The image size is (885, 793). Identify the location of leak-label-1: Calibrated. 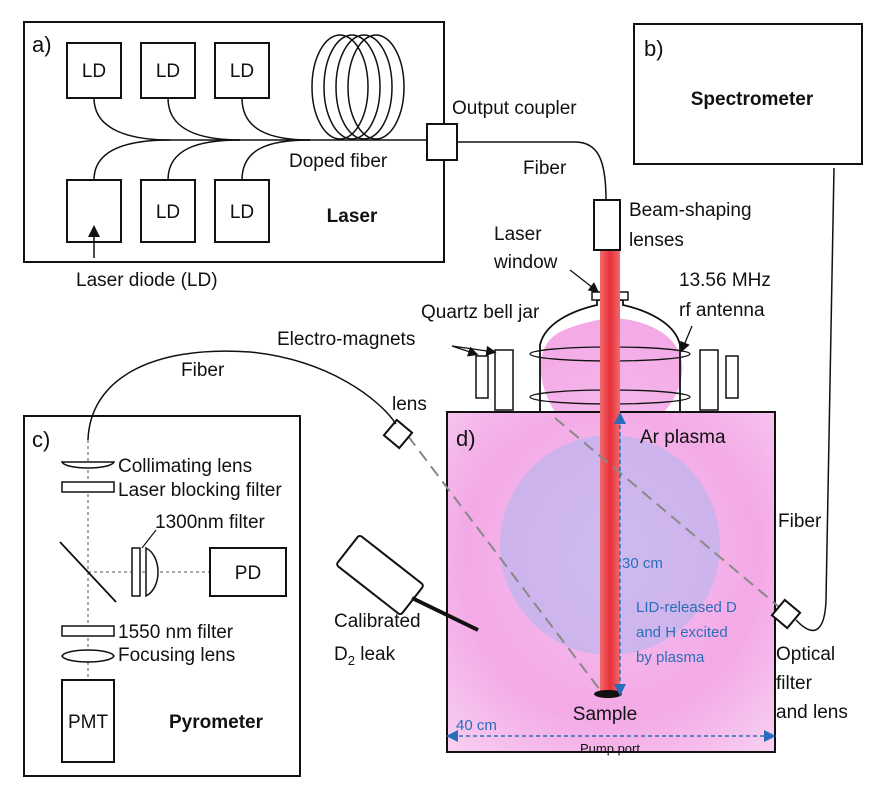
(377, 621).